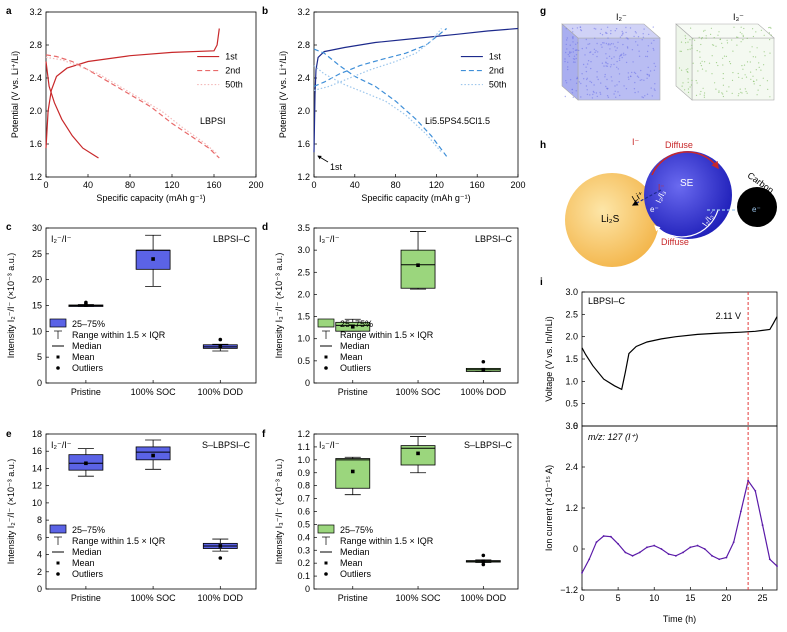 Image resolution: width=787 pixels, height=632 pixels. I want to click on x-tick-label: 15, so click(690, 598).